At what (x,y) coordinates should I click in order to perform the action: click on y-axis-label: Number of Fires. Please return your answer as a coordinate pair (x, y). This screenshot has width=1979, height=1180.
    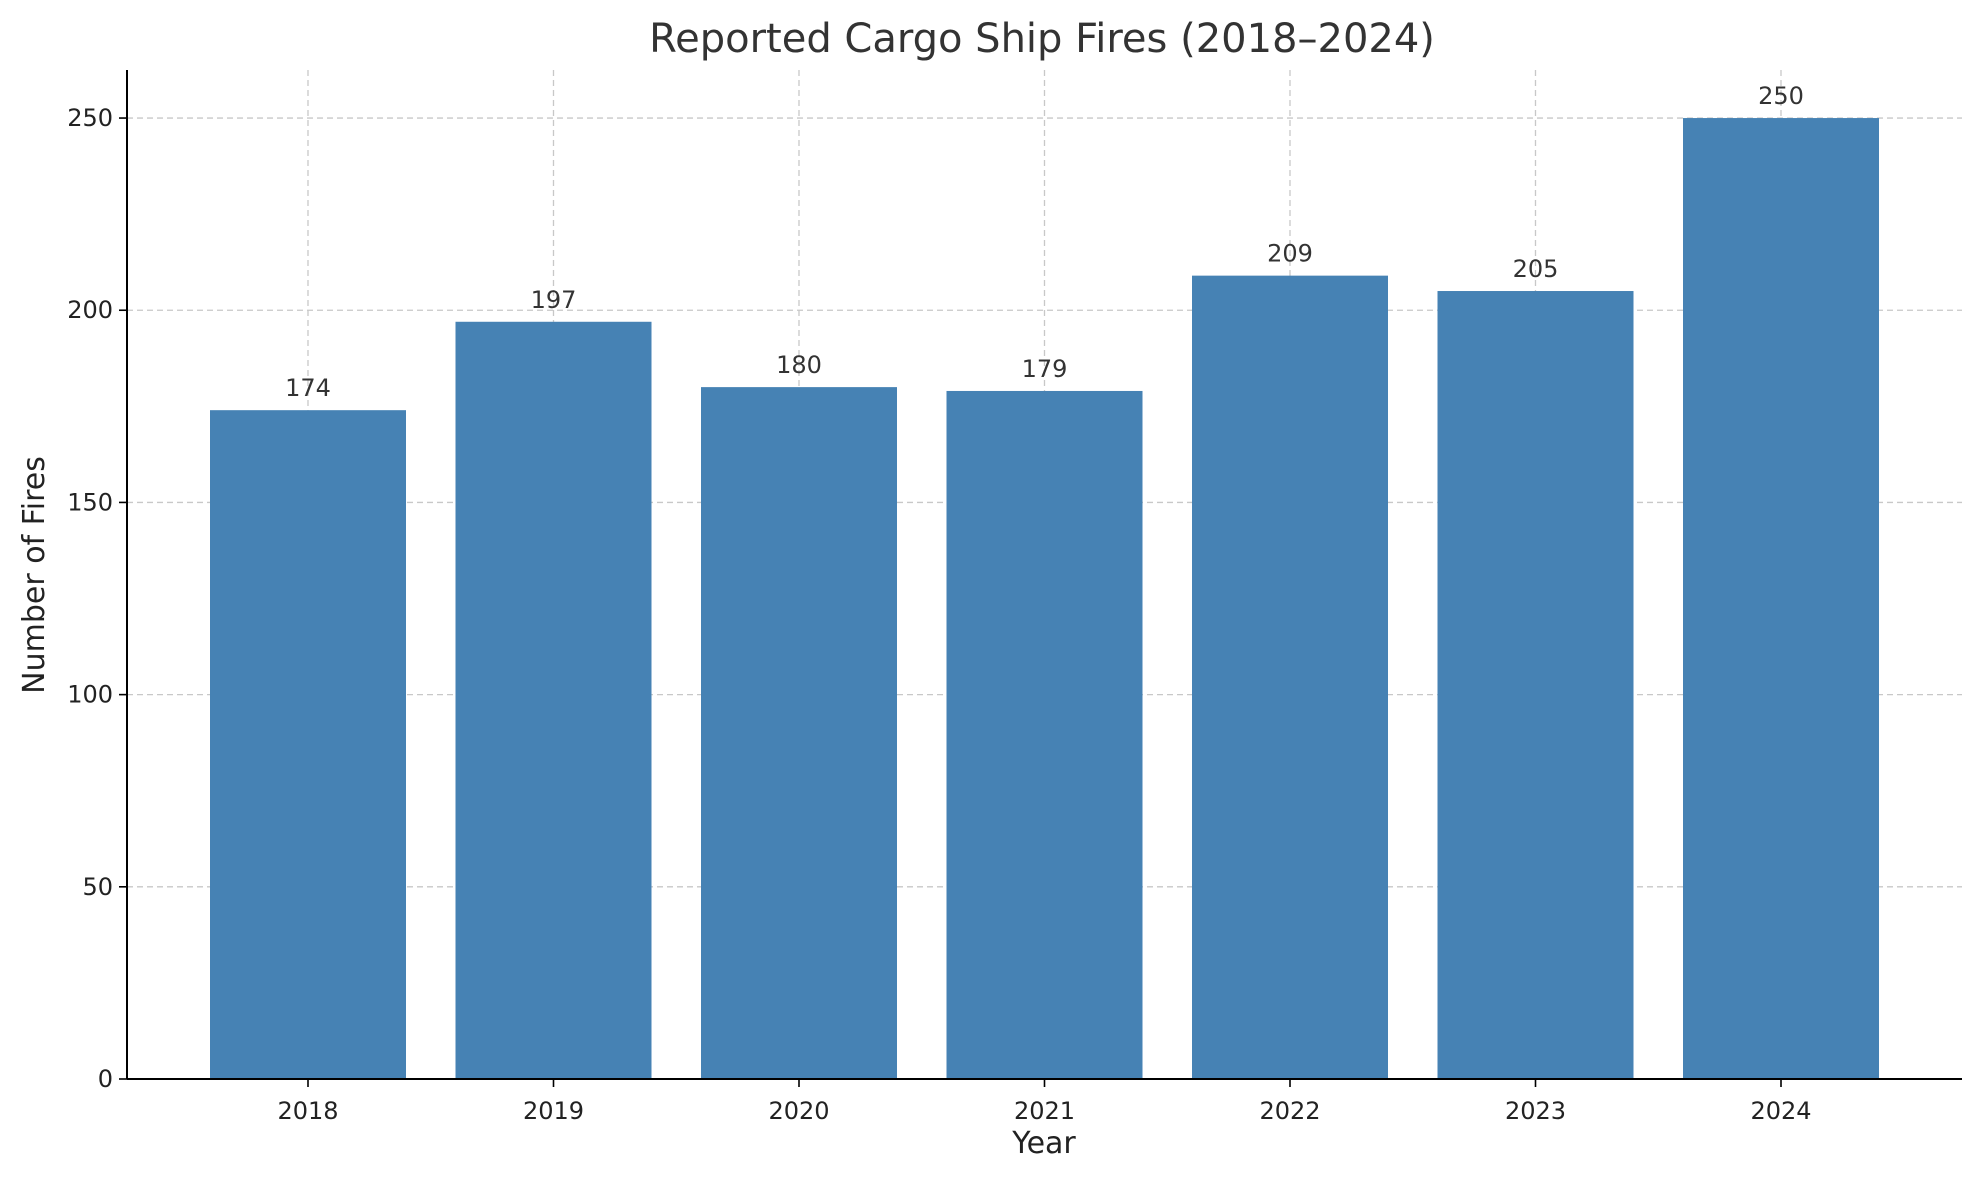
    Looking at the image, I should click on (34, 575).